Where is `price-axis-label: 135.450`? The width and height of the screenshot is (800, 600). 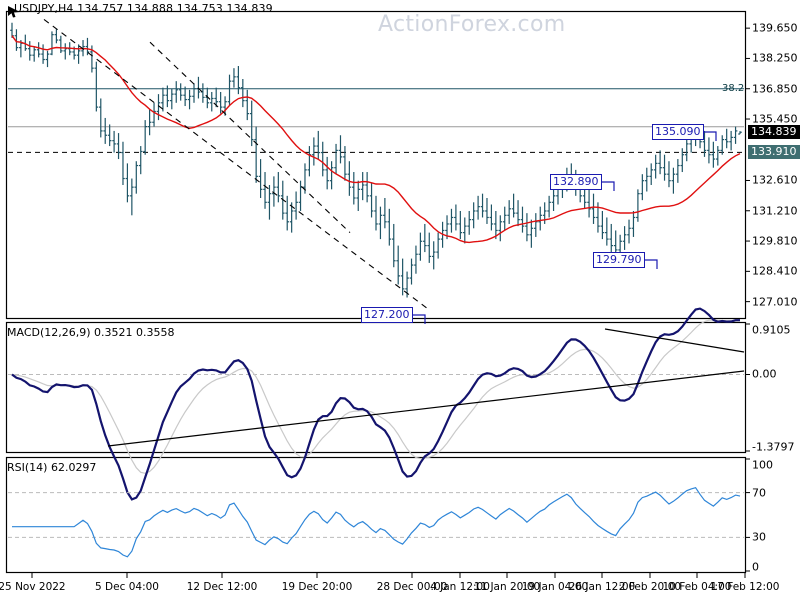 price-axis-label: 135.450 is located at coordinates (775, 119).